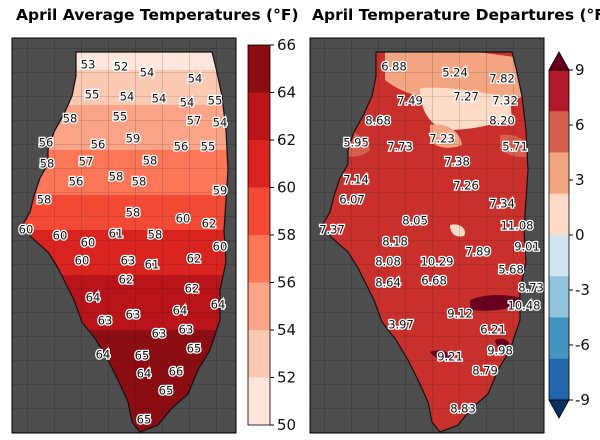 The image size is (600, 440). Describe the element at coordinates (463, 409) in the screenshot. I see `departure-value-label: 8.83` at that location.